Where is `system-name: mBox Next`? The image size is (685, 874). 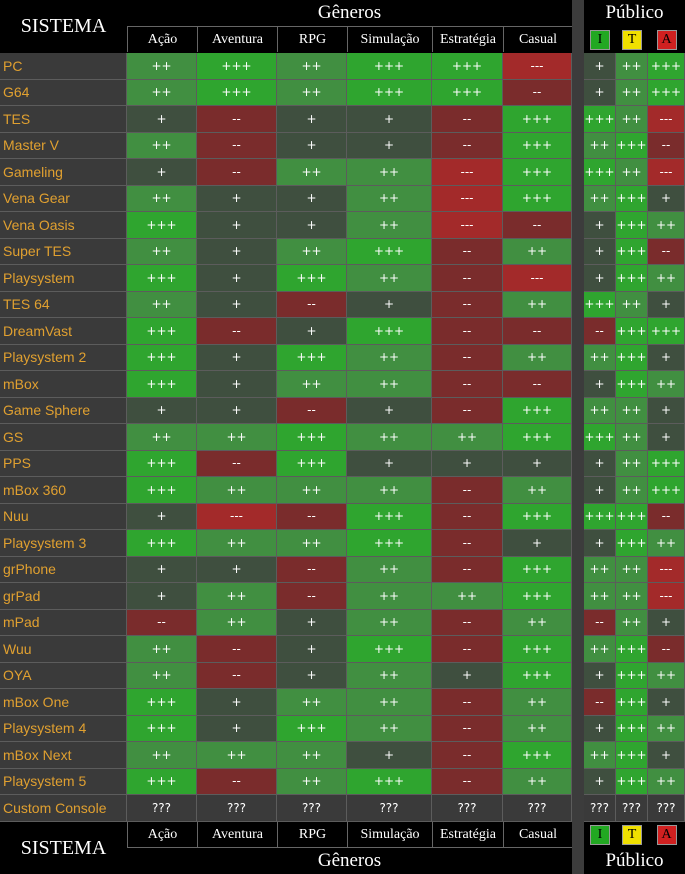 system-name: mBox Next is located at coordinates (63, 755).